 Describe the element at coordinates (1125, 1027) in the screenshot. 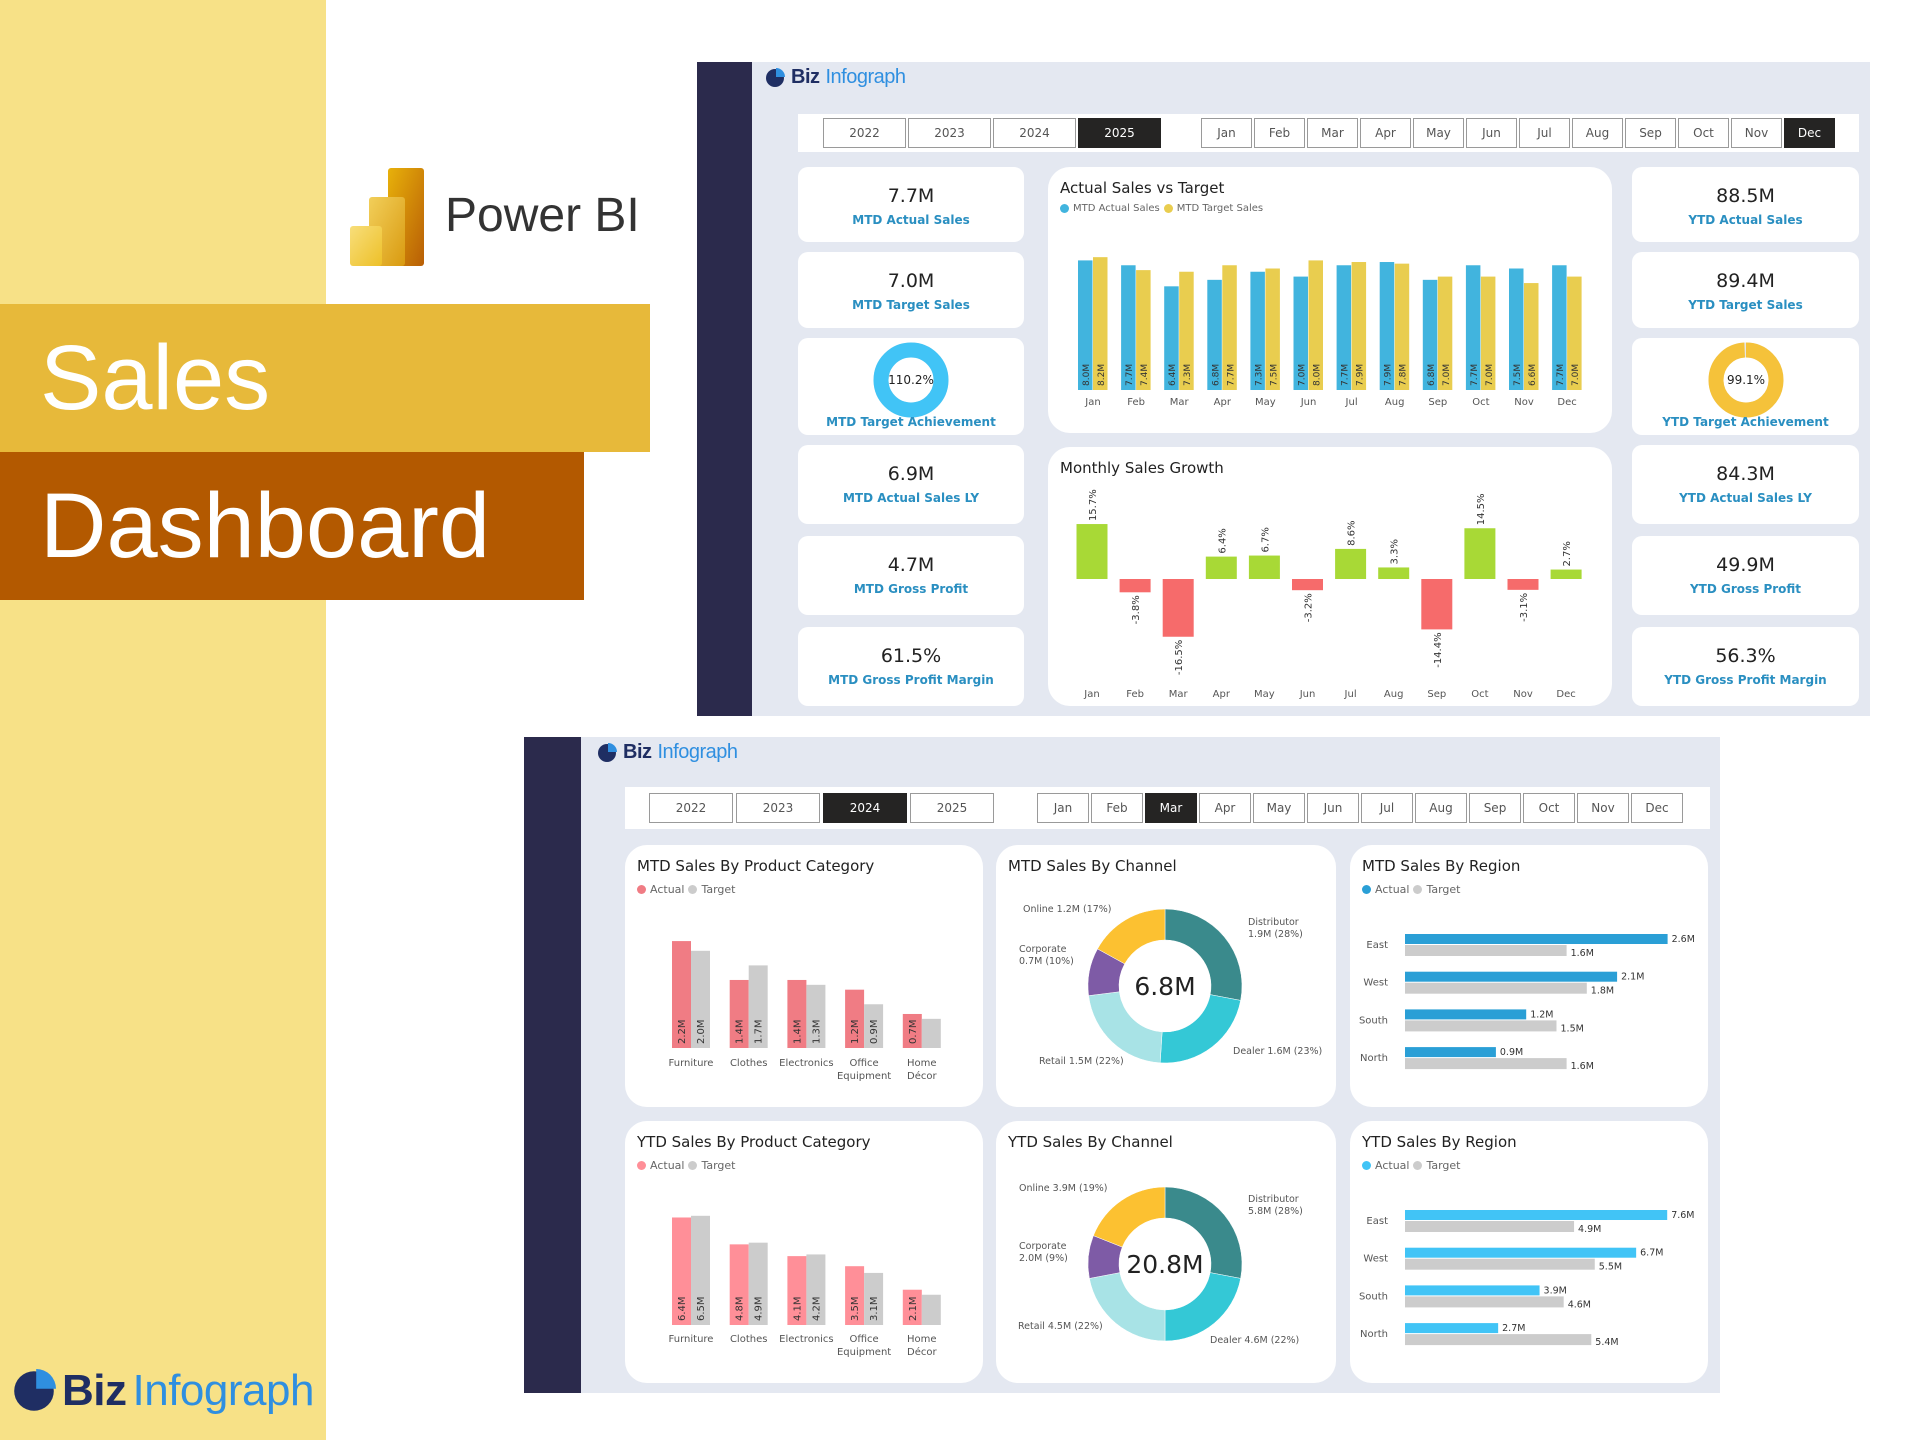

I see `slice-retail` at that location.